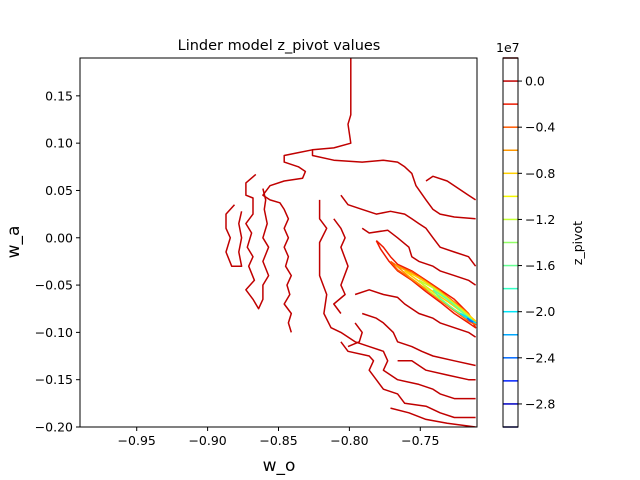 This screenshot has height=480, width=640. What do you see at coordinates (535, 81) in the screenshot?
I see `colorbar-tick-label: 0.0` at bounding box center [535, 81].